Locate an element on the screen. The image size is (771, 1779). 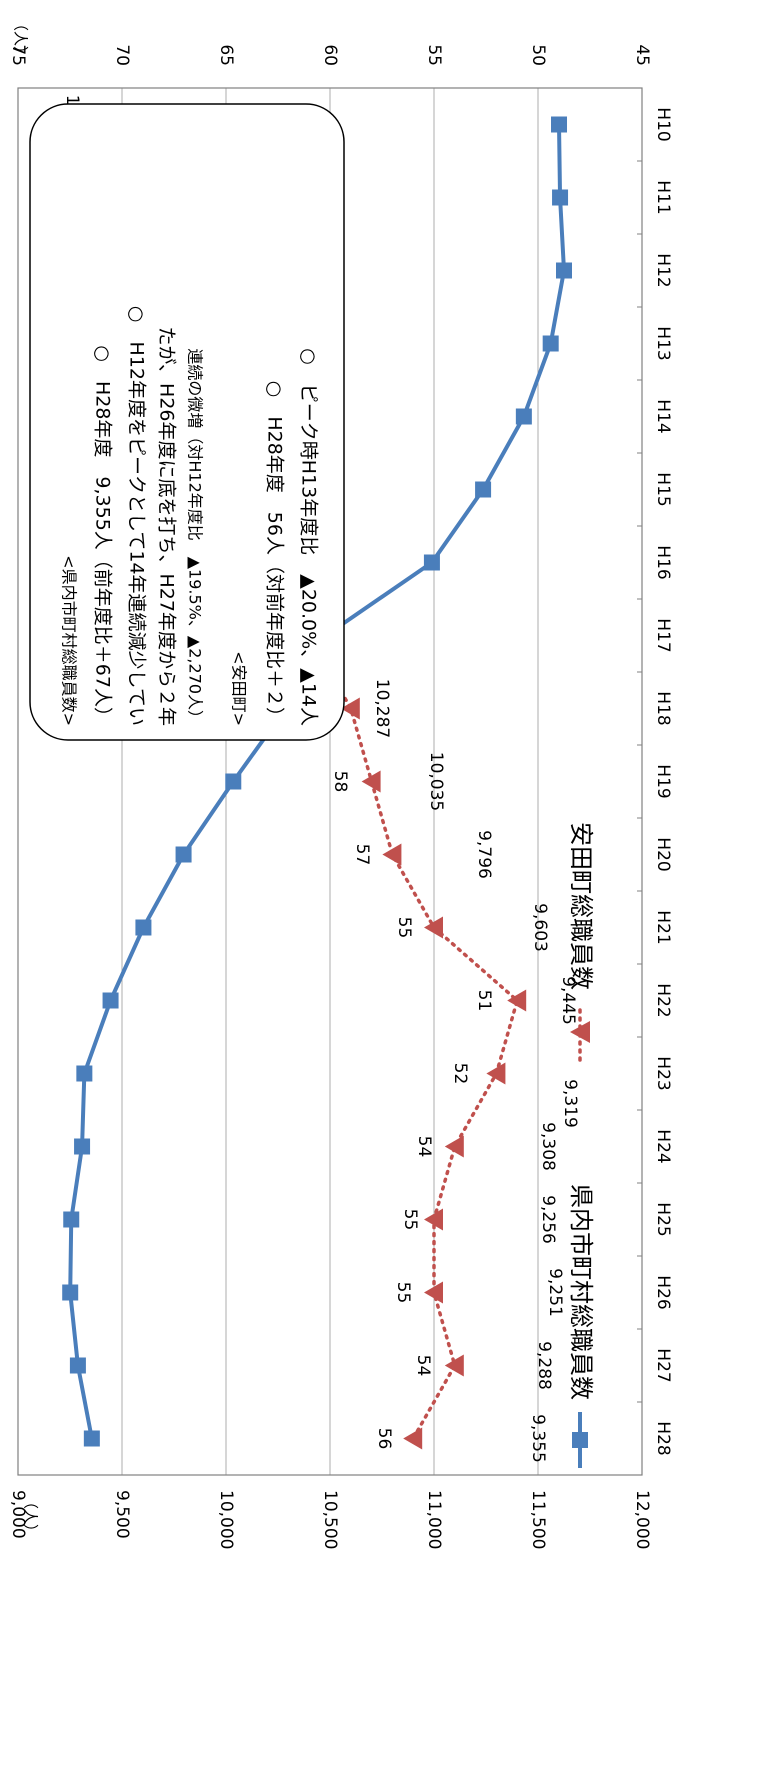
legend-marker-prefecture is located at coordinates (580, 1440).